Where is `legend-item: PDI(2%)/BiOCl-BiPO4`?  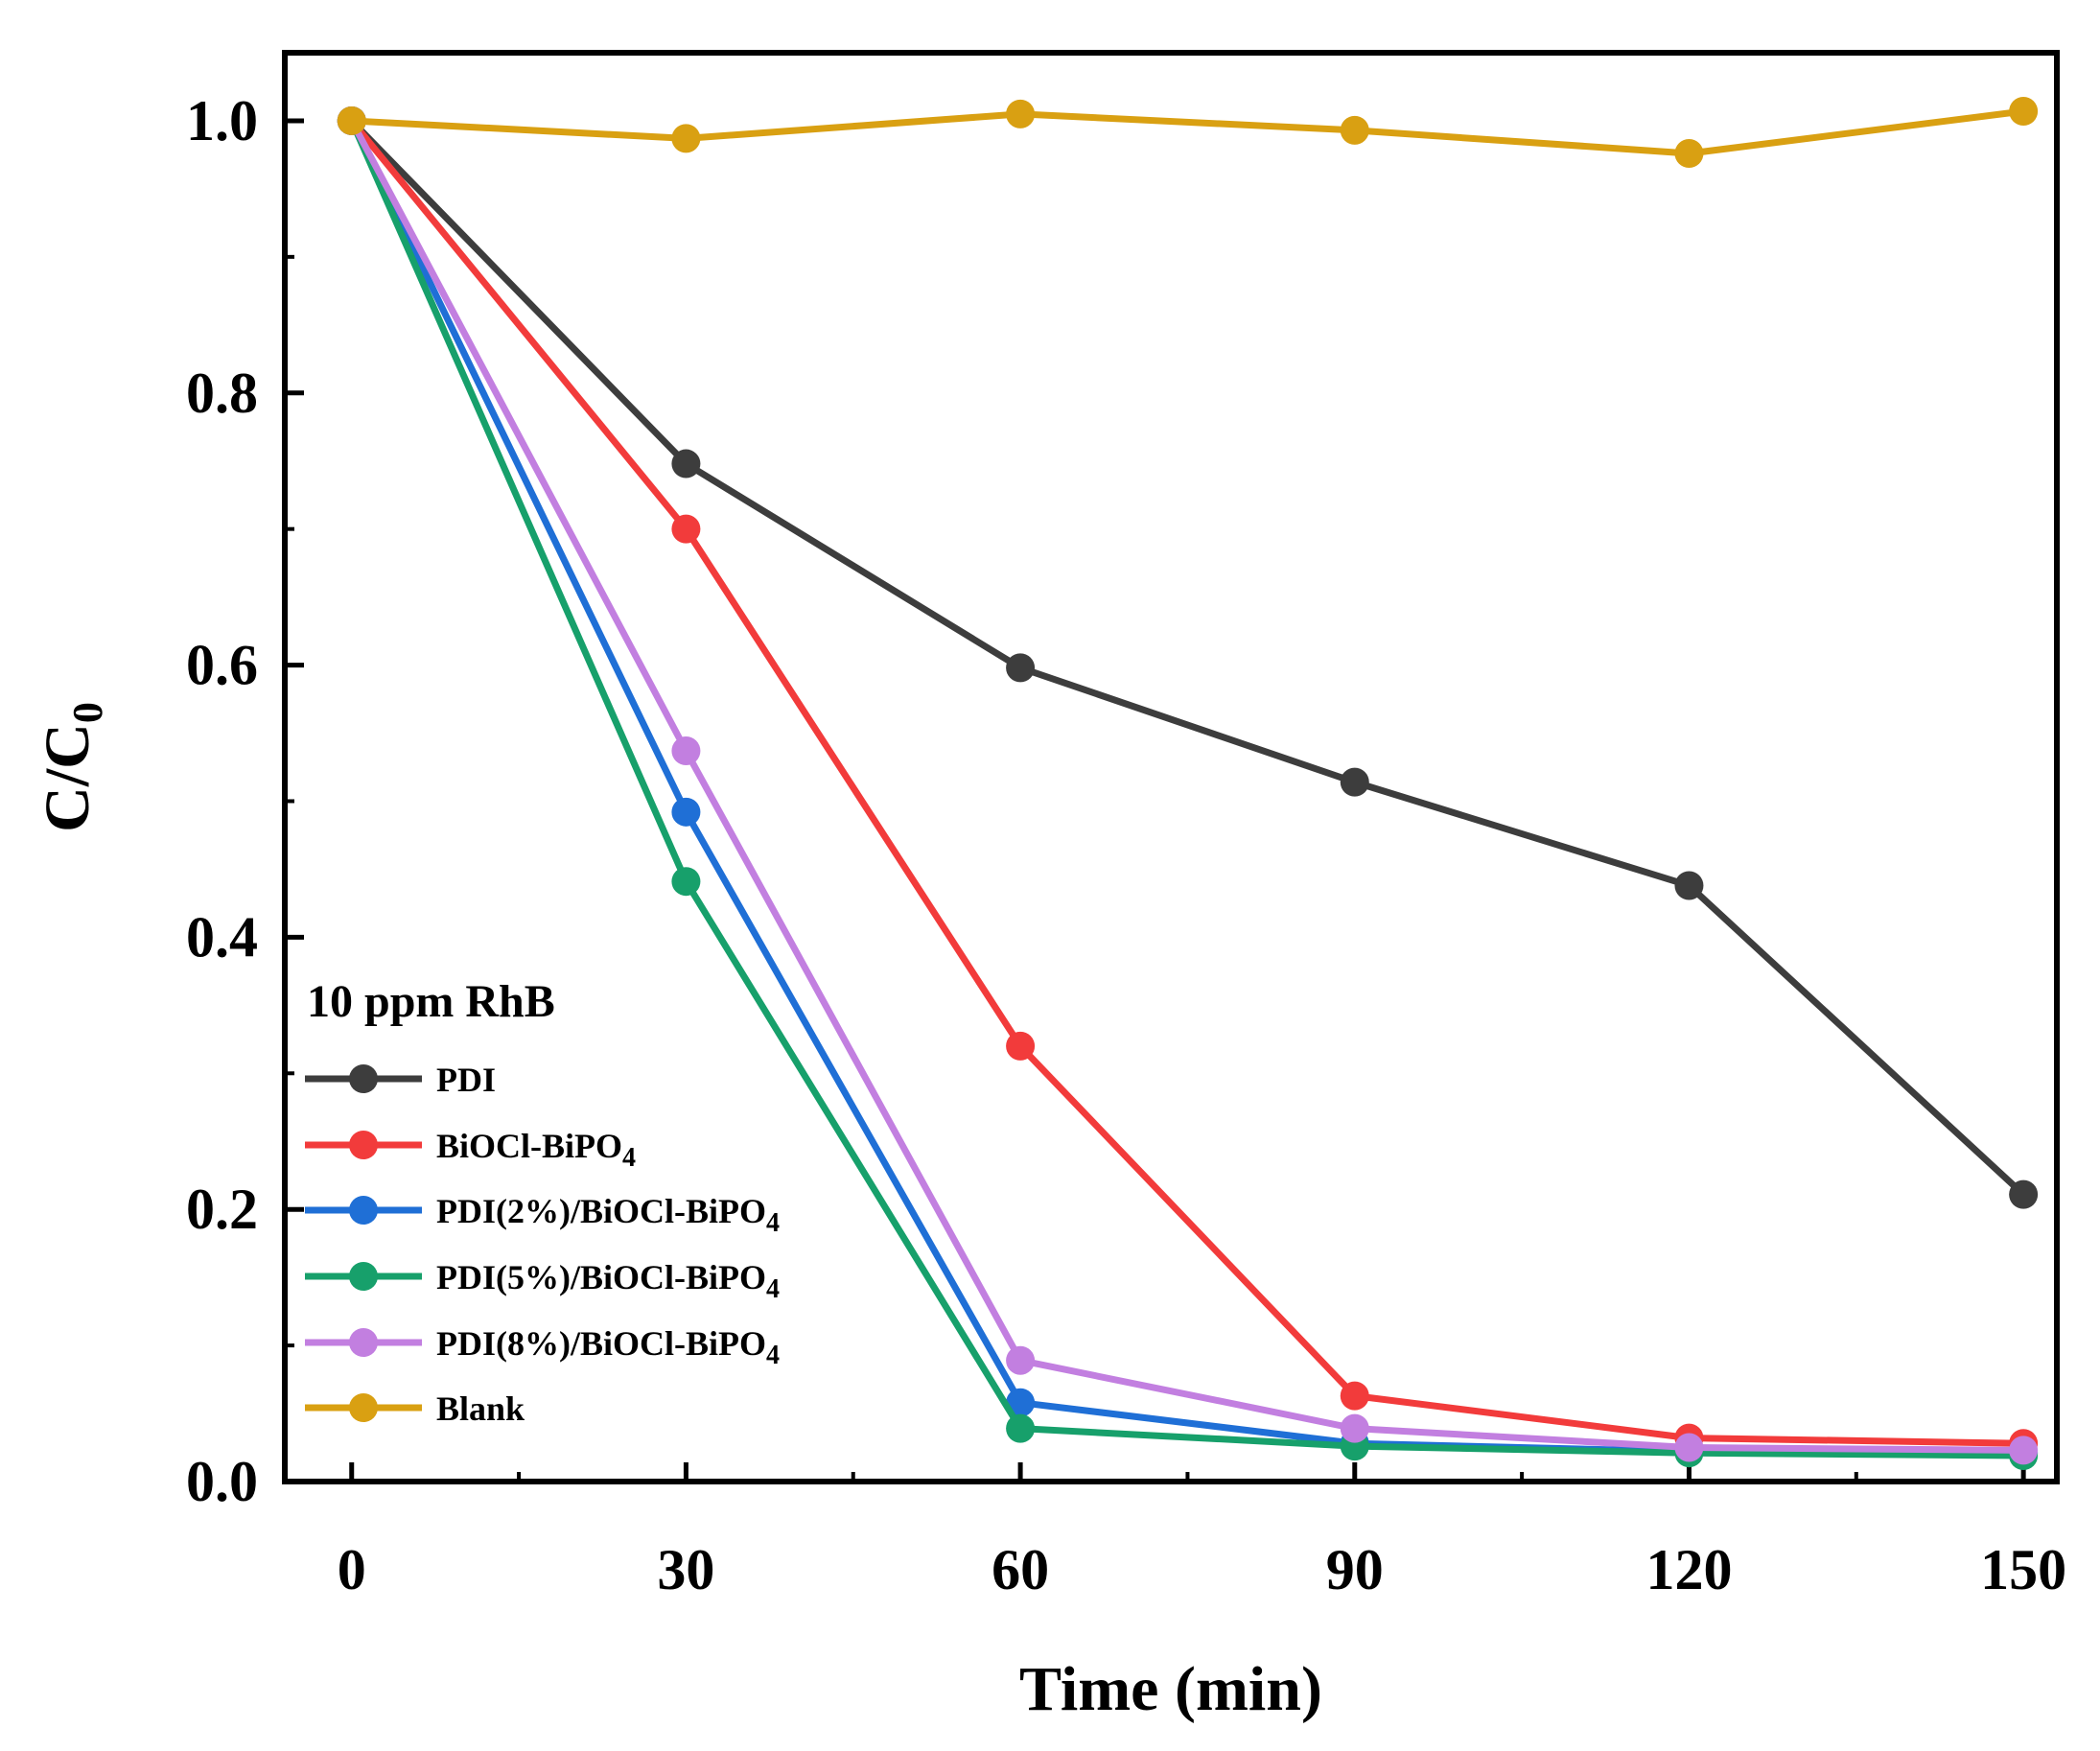 legend-item: PDI(2%)/BiOCl-BiPO4 is located at coordinates (542, 1215).